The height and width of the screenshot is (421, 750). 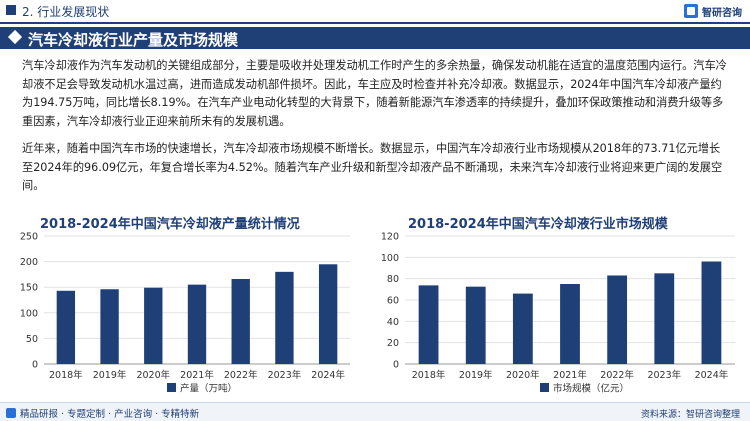 What do you see at coordinates (393, 322) in the screenshot?
I see `y-tick-label: 40` at bounding box center [393, 322].